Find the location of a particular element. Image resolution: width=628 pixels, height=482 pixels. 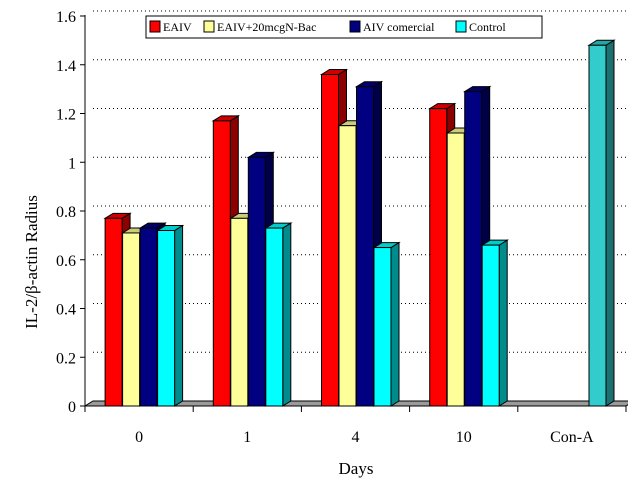

y-tick-label: 0 is located at coordinates (72, 407).